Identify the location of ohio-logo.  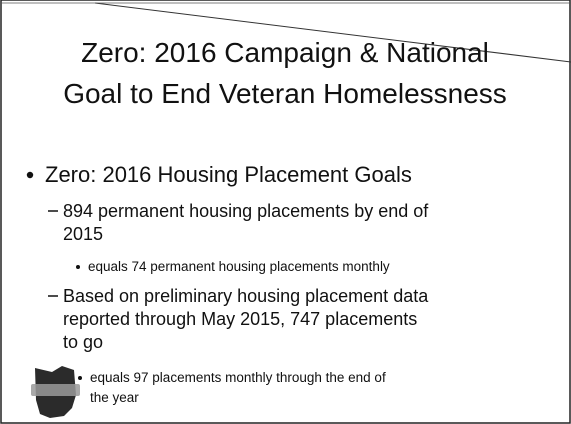
(55, 392).